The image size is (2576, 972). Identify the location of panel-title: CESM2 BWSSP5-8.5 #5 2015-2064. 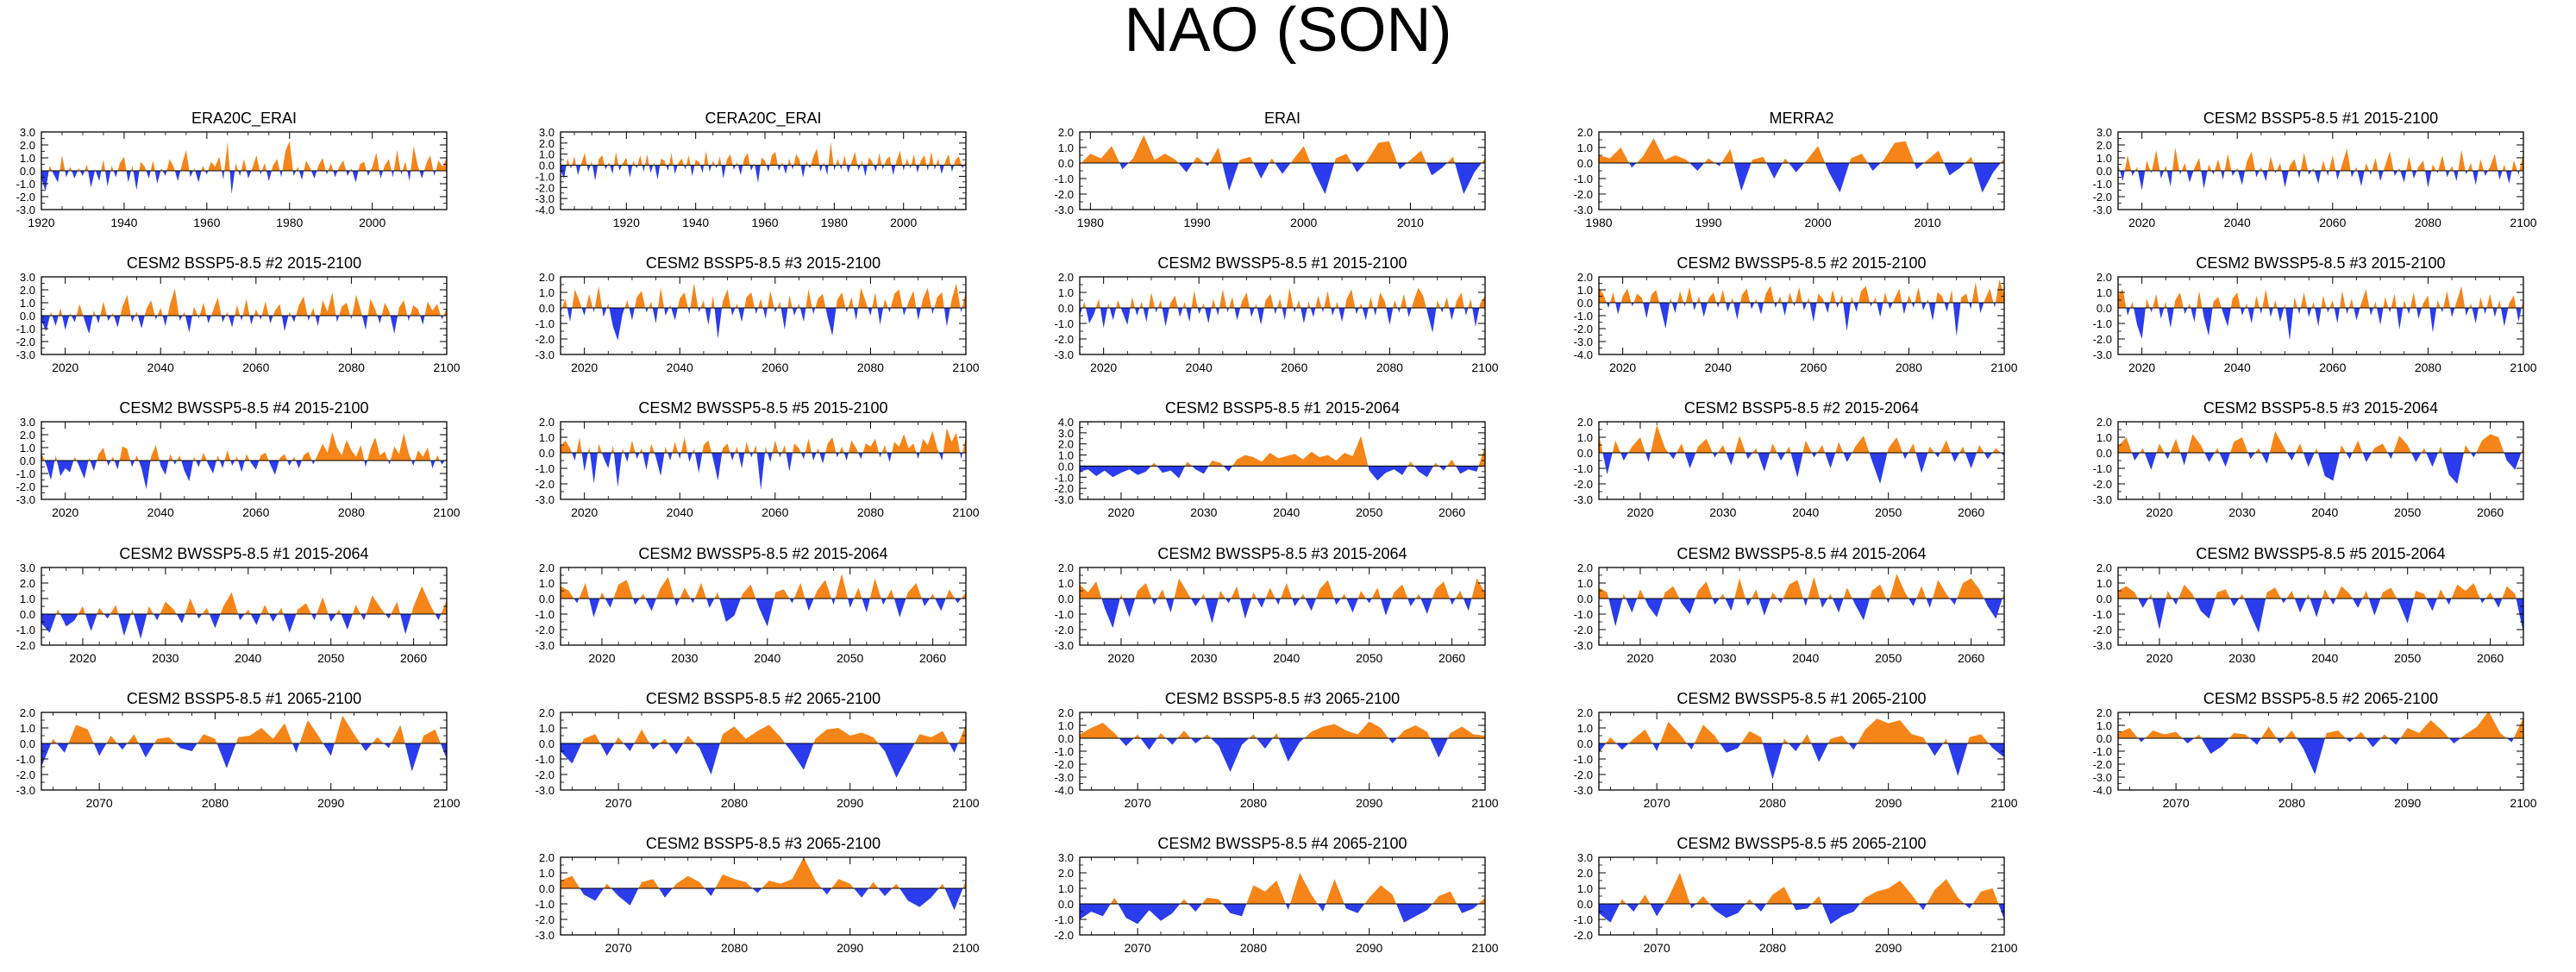
(2320, 553).